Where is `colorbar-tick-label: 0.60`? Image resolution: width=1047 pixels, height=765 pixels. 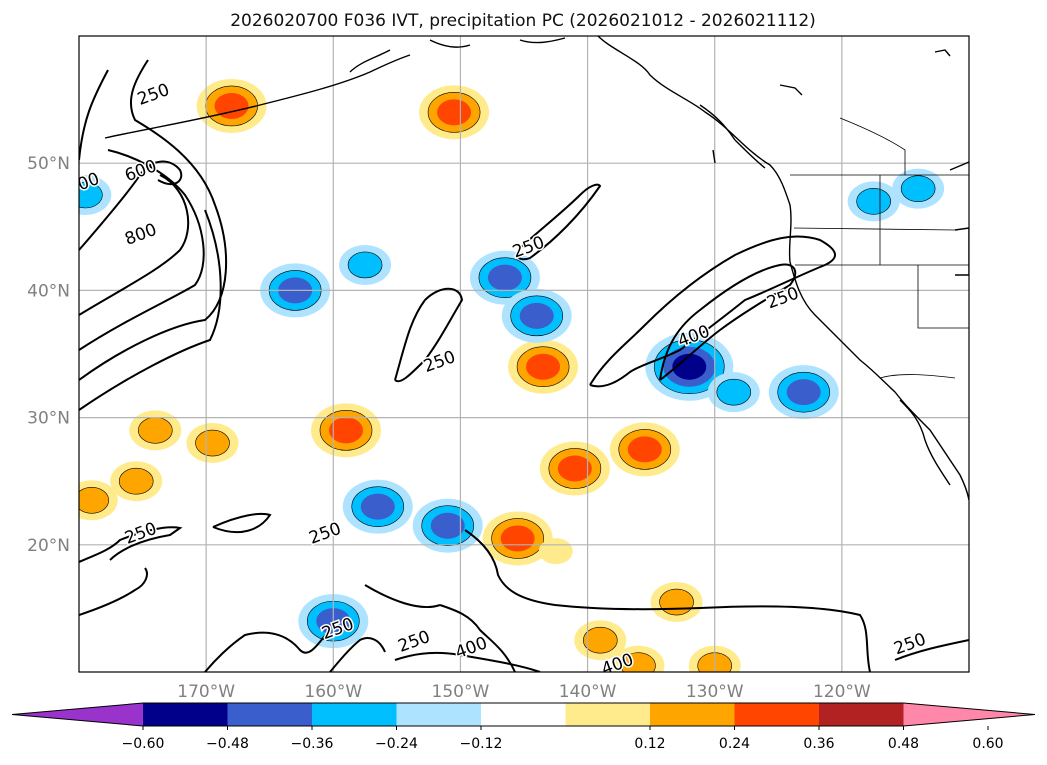
colorbar-tick-label: 0.60 is located at coordinates (987, 744).